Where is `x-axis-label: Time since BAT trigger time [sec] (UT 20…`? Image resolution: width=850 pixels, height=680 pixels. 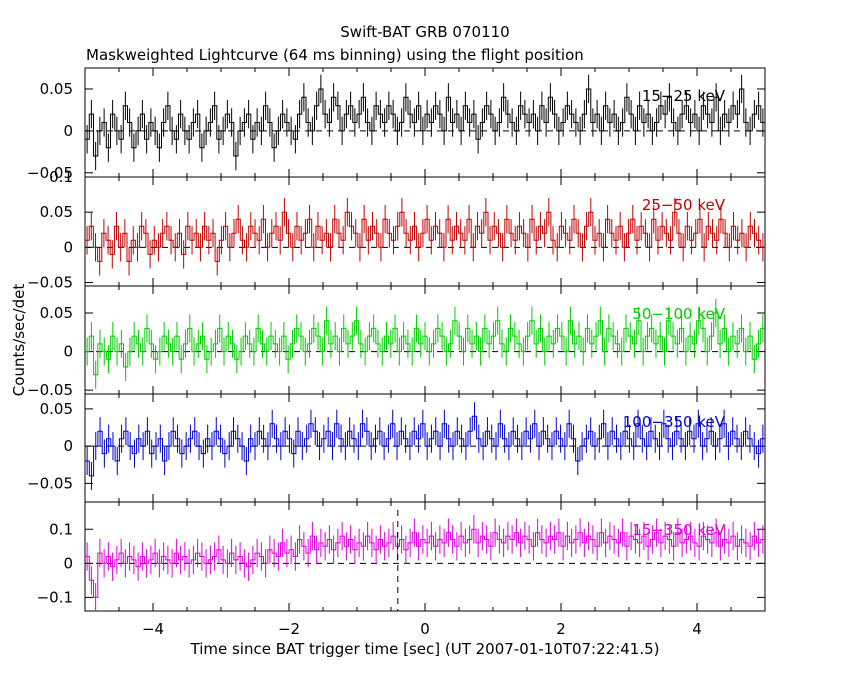 x-axis-label: Time since BAT trigger time [sec] (UT 20… is located at coordinates (425, 649).